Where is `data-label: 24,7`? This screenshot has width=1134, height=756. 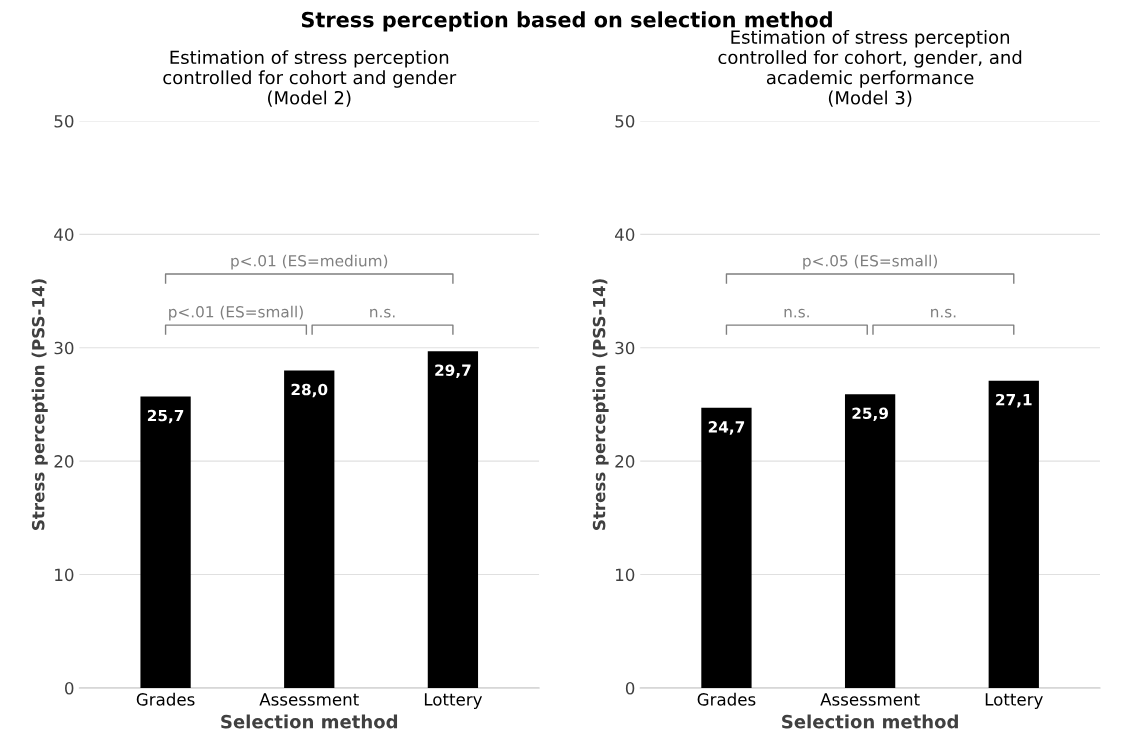 data-label: 24,7 is located at coordinates (726, 428).